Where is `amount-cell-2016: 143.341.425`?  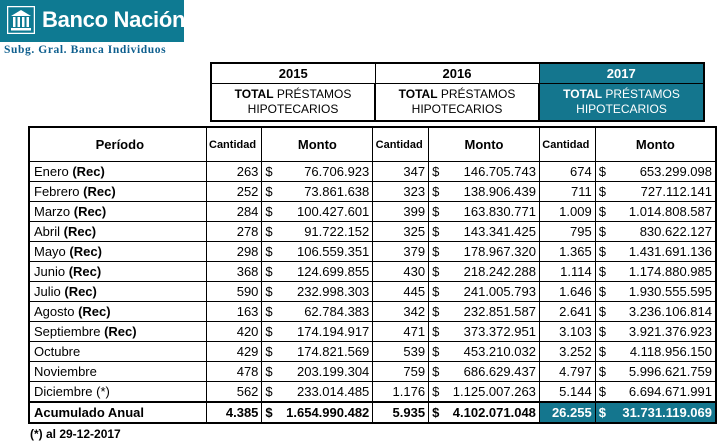 amount-cell-2016: 143.341.425 is located at coordinates (492, 231).